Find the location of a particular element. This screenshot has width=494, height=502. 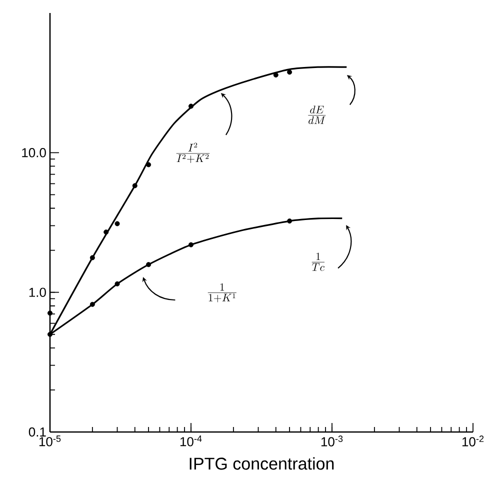

x-tick-label: 10$^{-2}$ is located at coordinates (473, 441).